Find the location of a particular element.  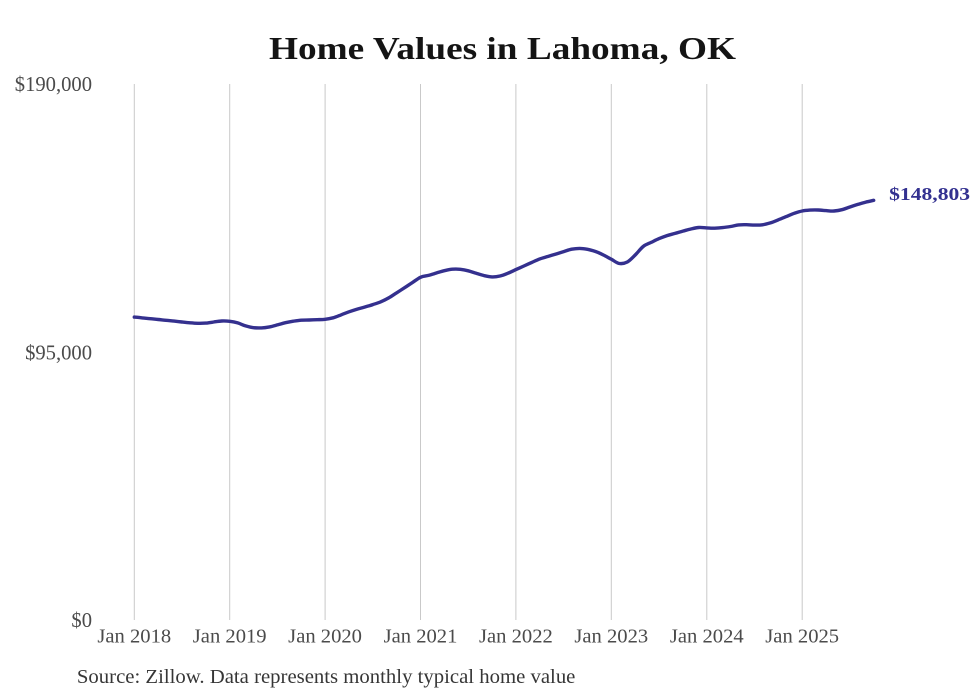

svg-text: $190,000 is located at coordinates (53, 85).